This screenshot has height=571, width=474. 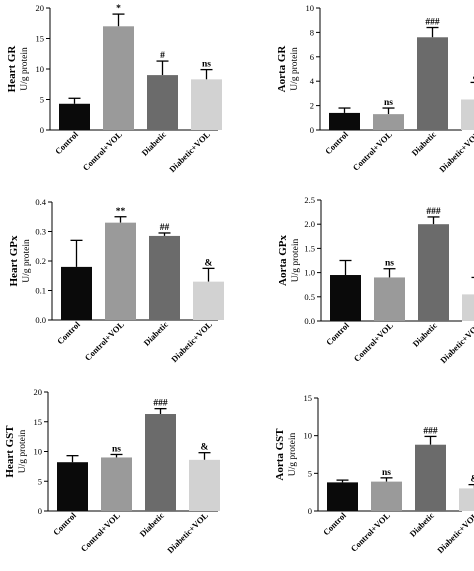 I want to click on y-tick-label: 2.5, so click(x=309, y=200).